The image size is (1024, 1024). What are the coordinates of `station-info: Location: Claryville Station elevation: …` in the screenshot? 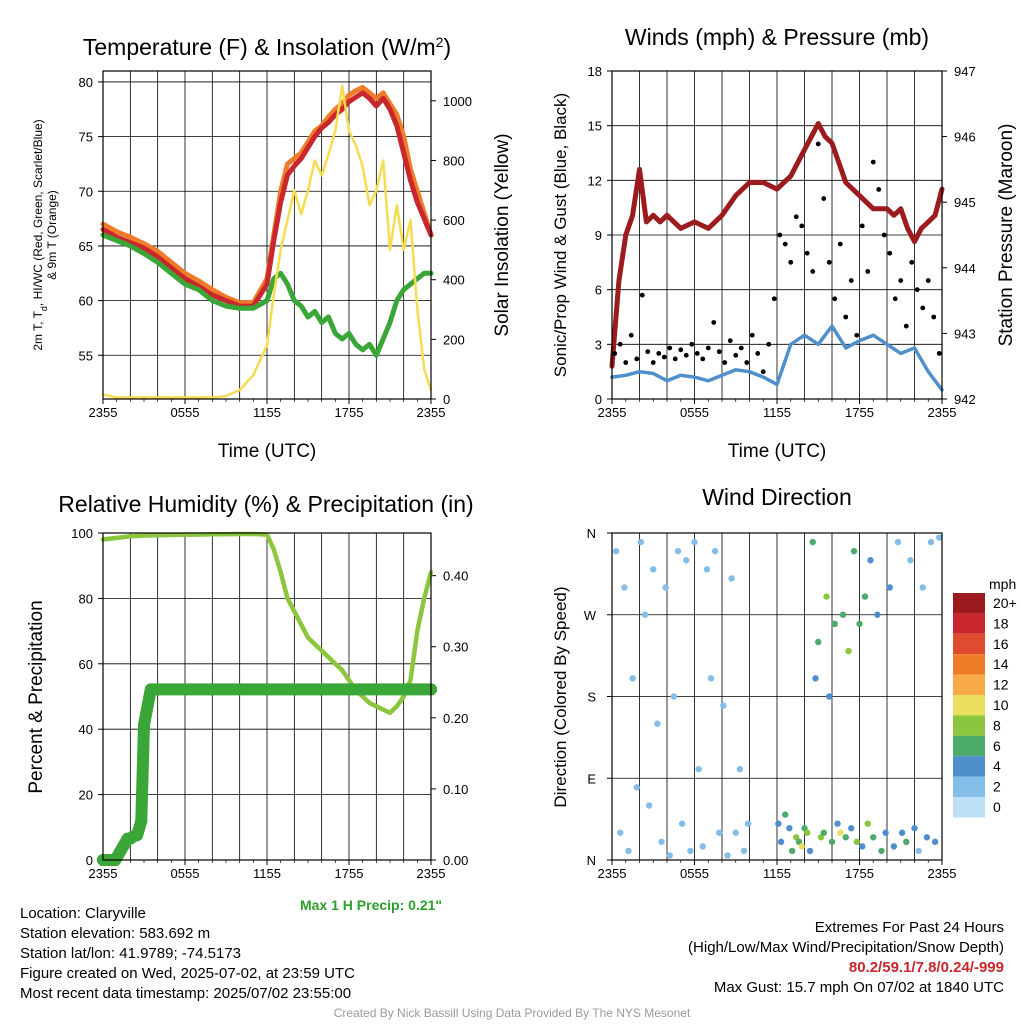 It's located at (187, 954).